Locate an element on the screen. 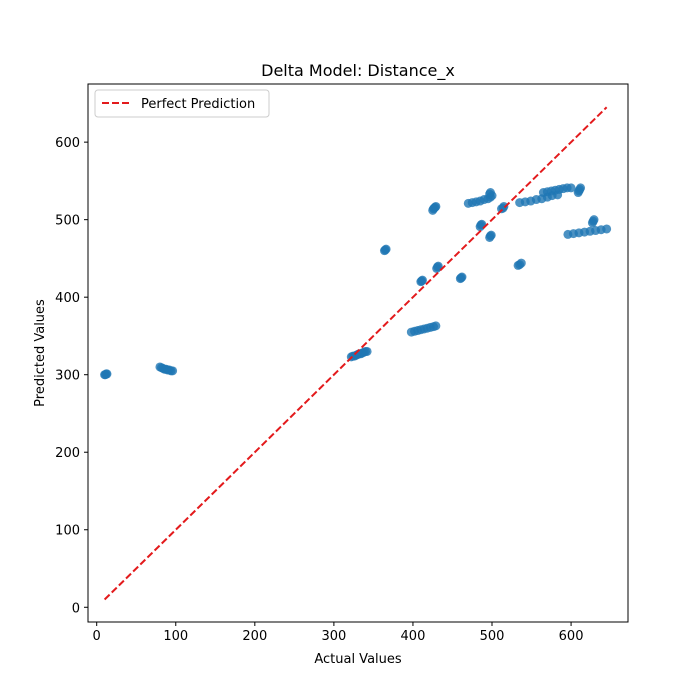 This screenshot has height=700, width=700. y-axis-label: Predicted Values is located at coordinates (40, 353).